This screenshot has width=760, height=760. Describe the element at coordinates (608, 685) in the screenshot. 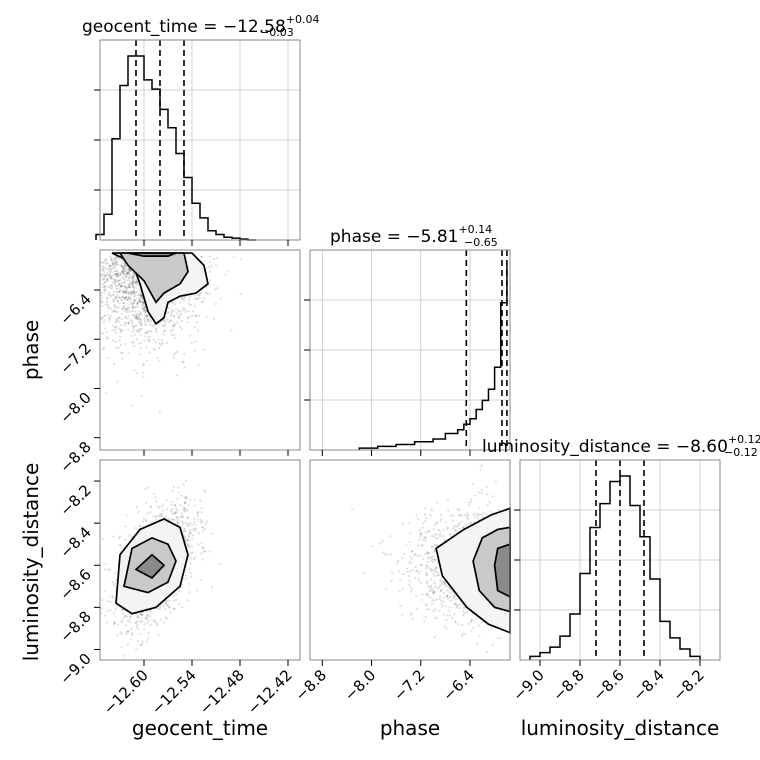

I see `xtick-label: −8.6` at that location.